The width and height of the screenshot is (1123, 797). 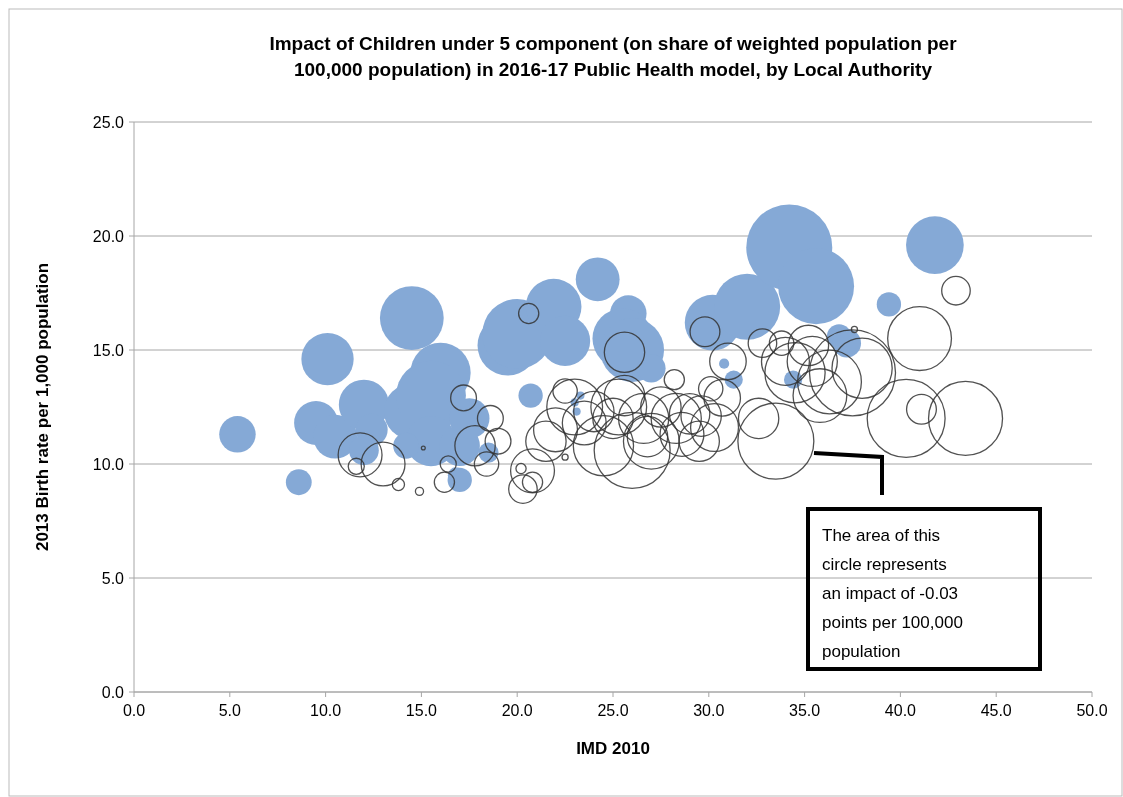 What do you see at coordinates (1092, 710) in the screenshot?
I see `x-tick-label: 50.0` at bounding box center [1092, 710].